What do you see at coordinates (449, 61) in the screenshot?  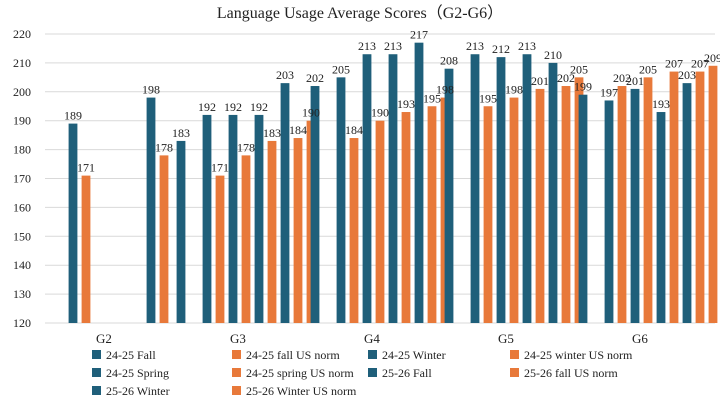 I see `data-label: 208` at bounding box center [449, 61].